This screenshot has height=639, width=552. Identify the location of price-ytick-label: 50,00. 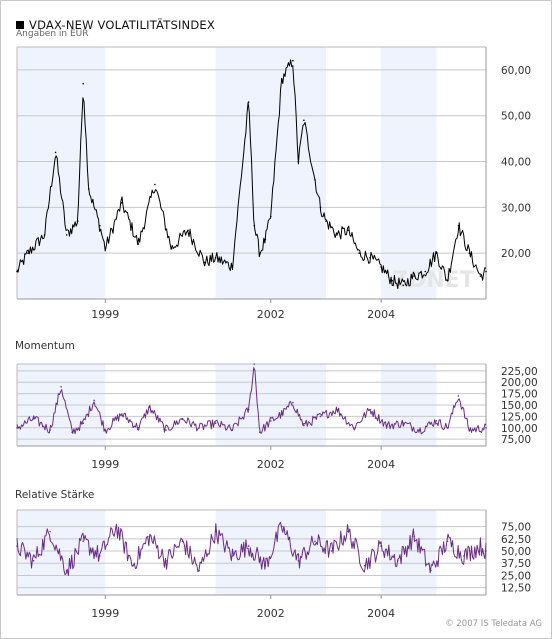
(516, 117).